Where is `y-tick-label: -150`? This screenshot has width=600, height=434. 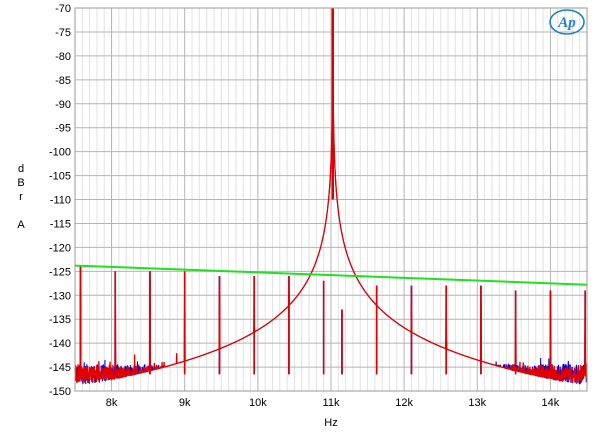 y-tick-label: -150 is located at coordinates (60, 392).